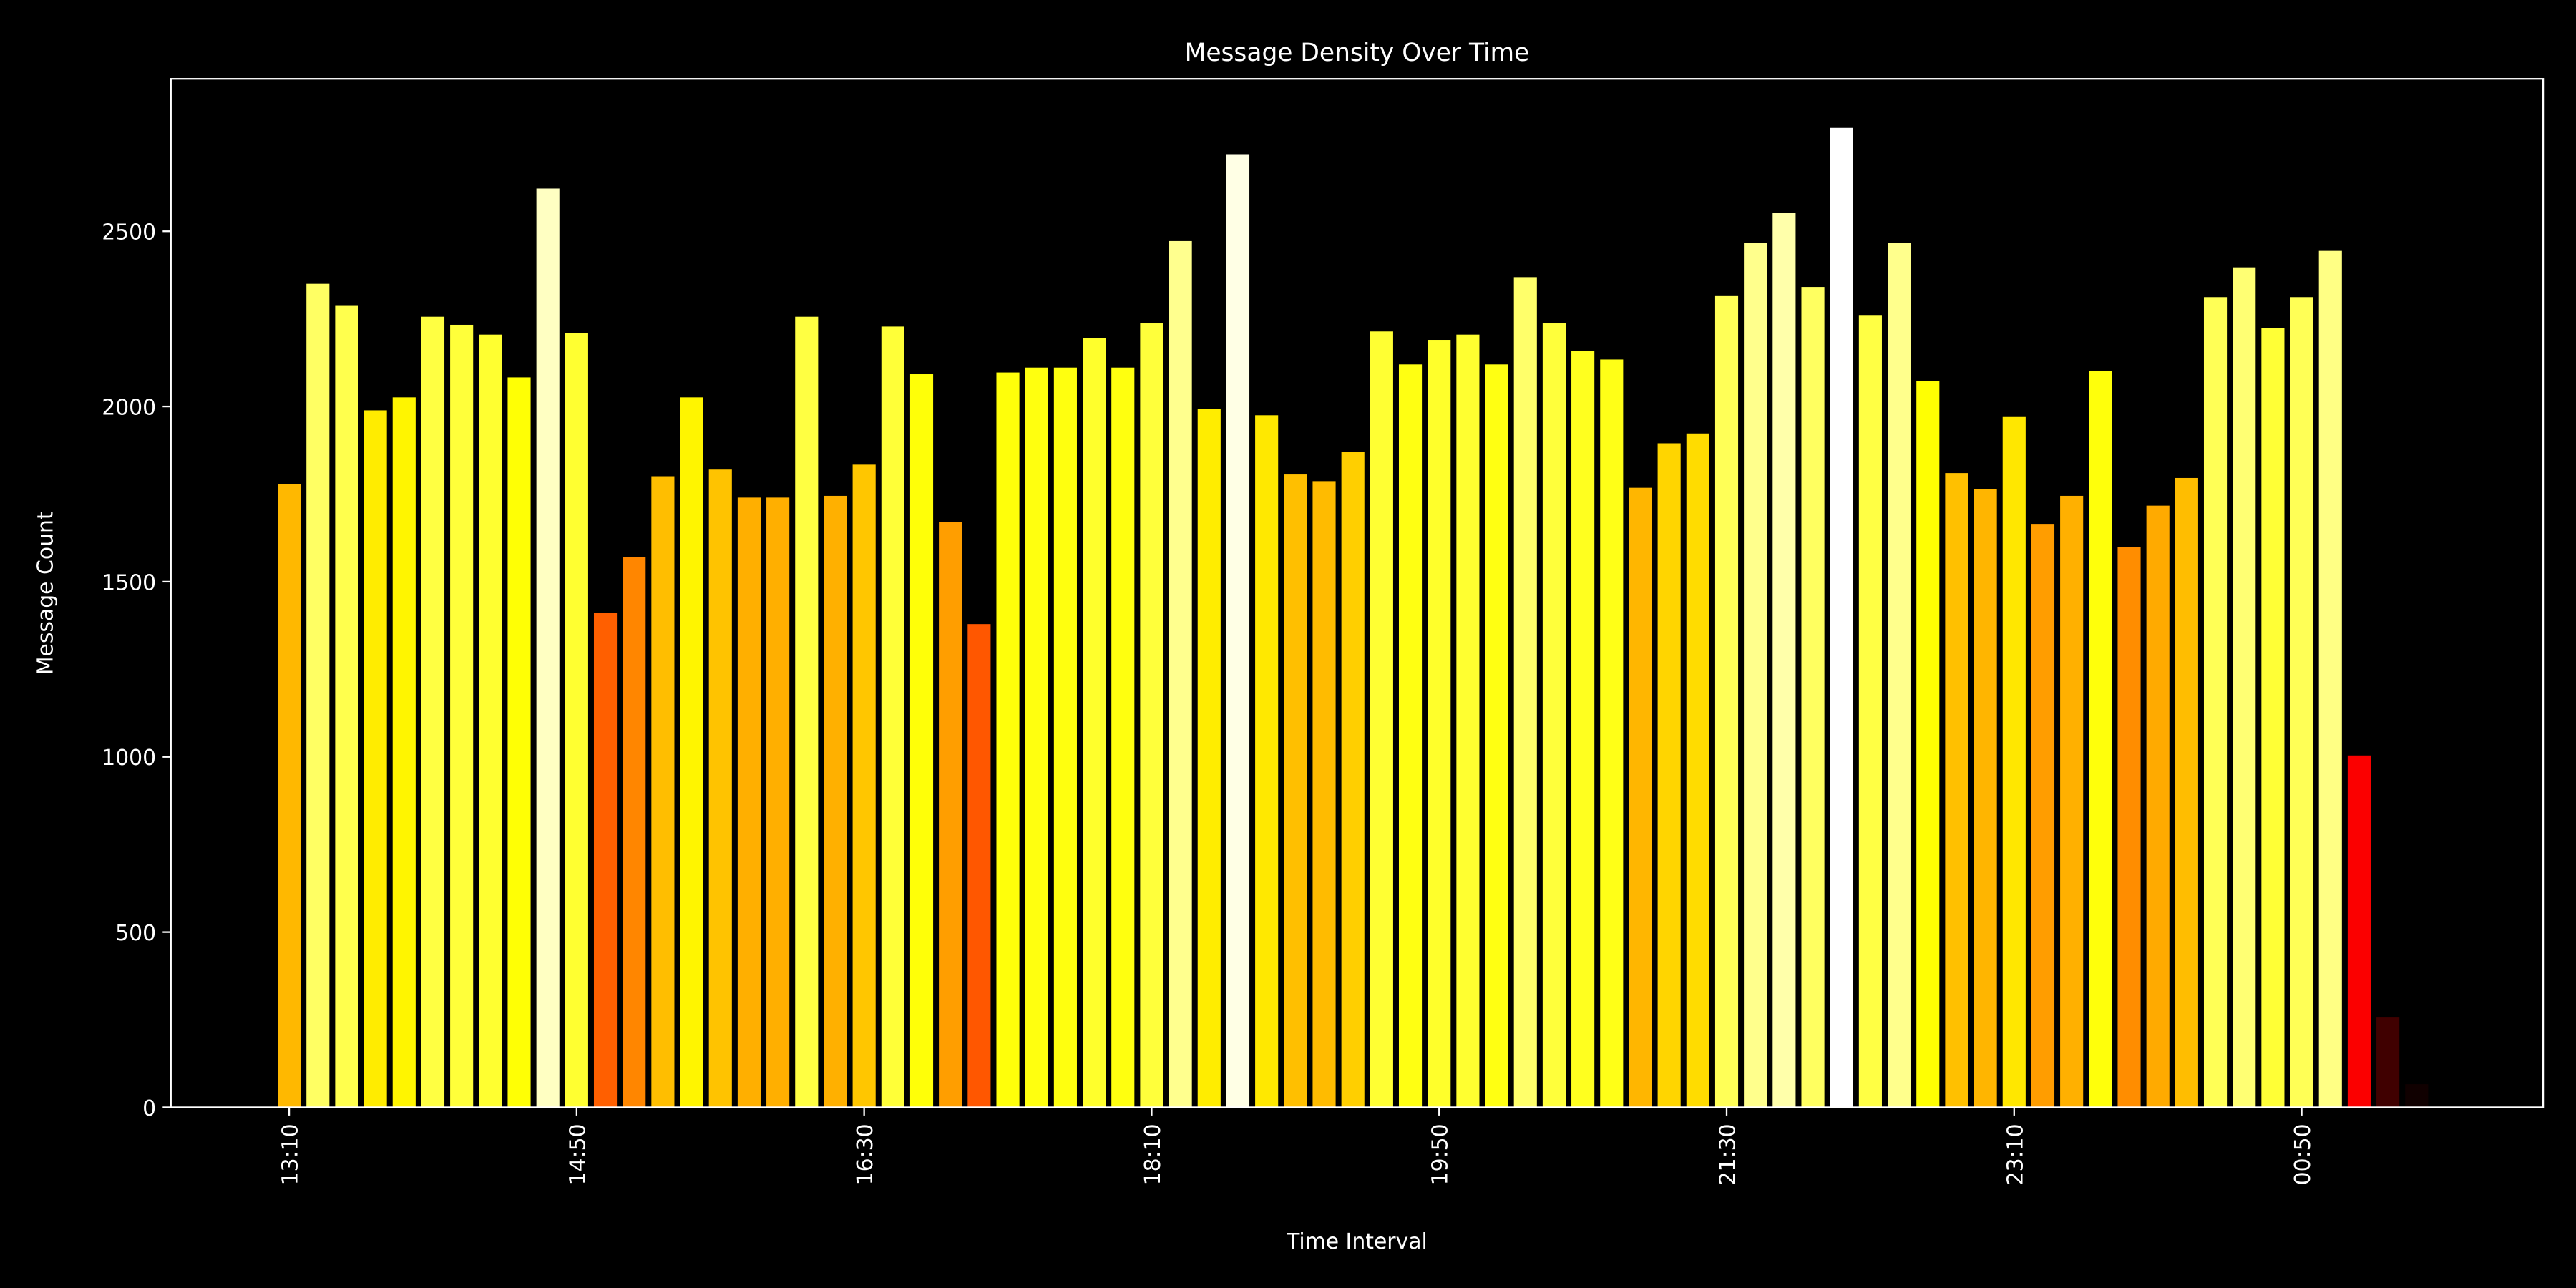 This screenshot has height=1288, width=2576. I want to click on y-axis-label: Message Count, so click(45, 593).